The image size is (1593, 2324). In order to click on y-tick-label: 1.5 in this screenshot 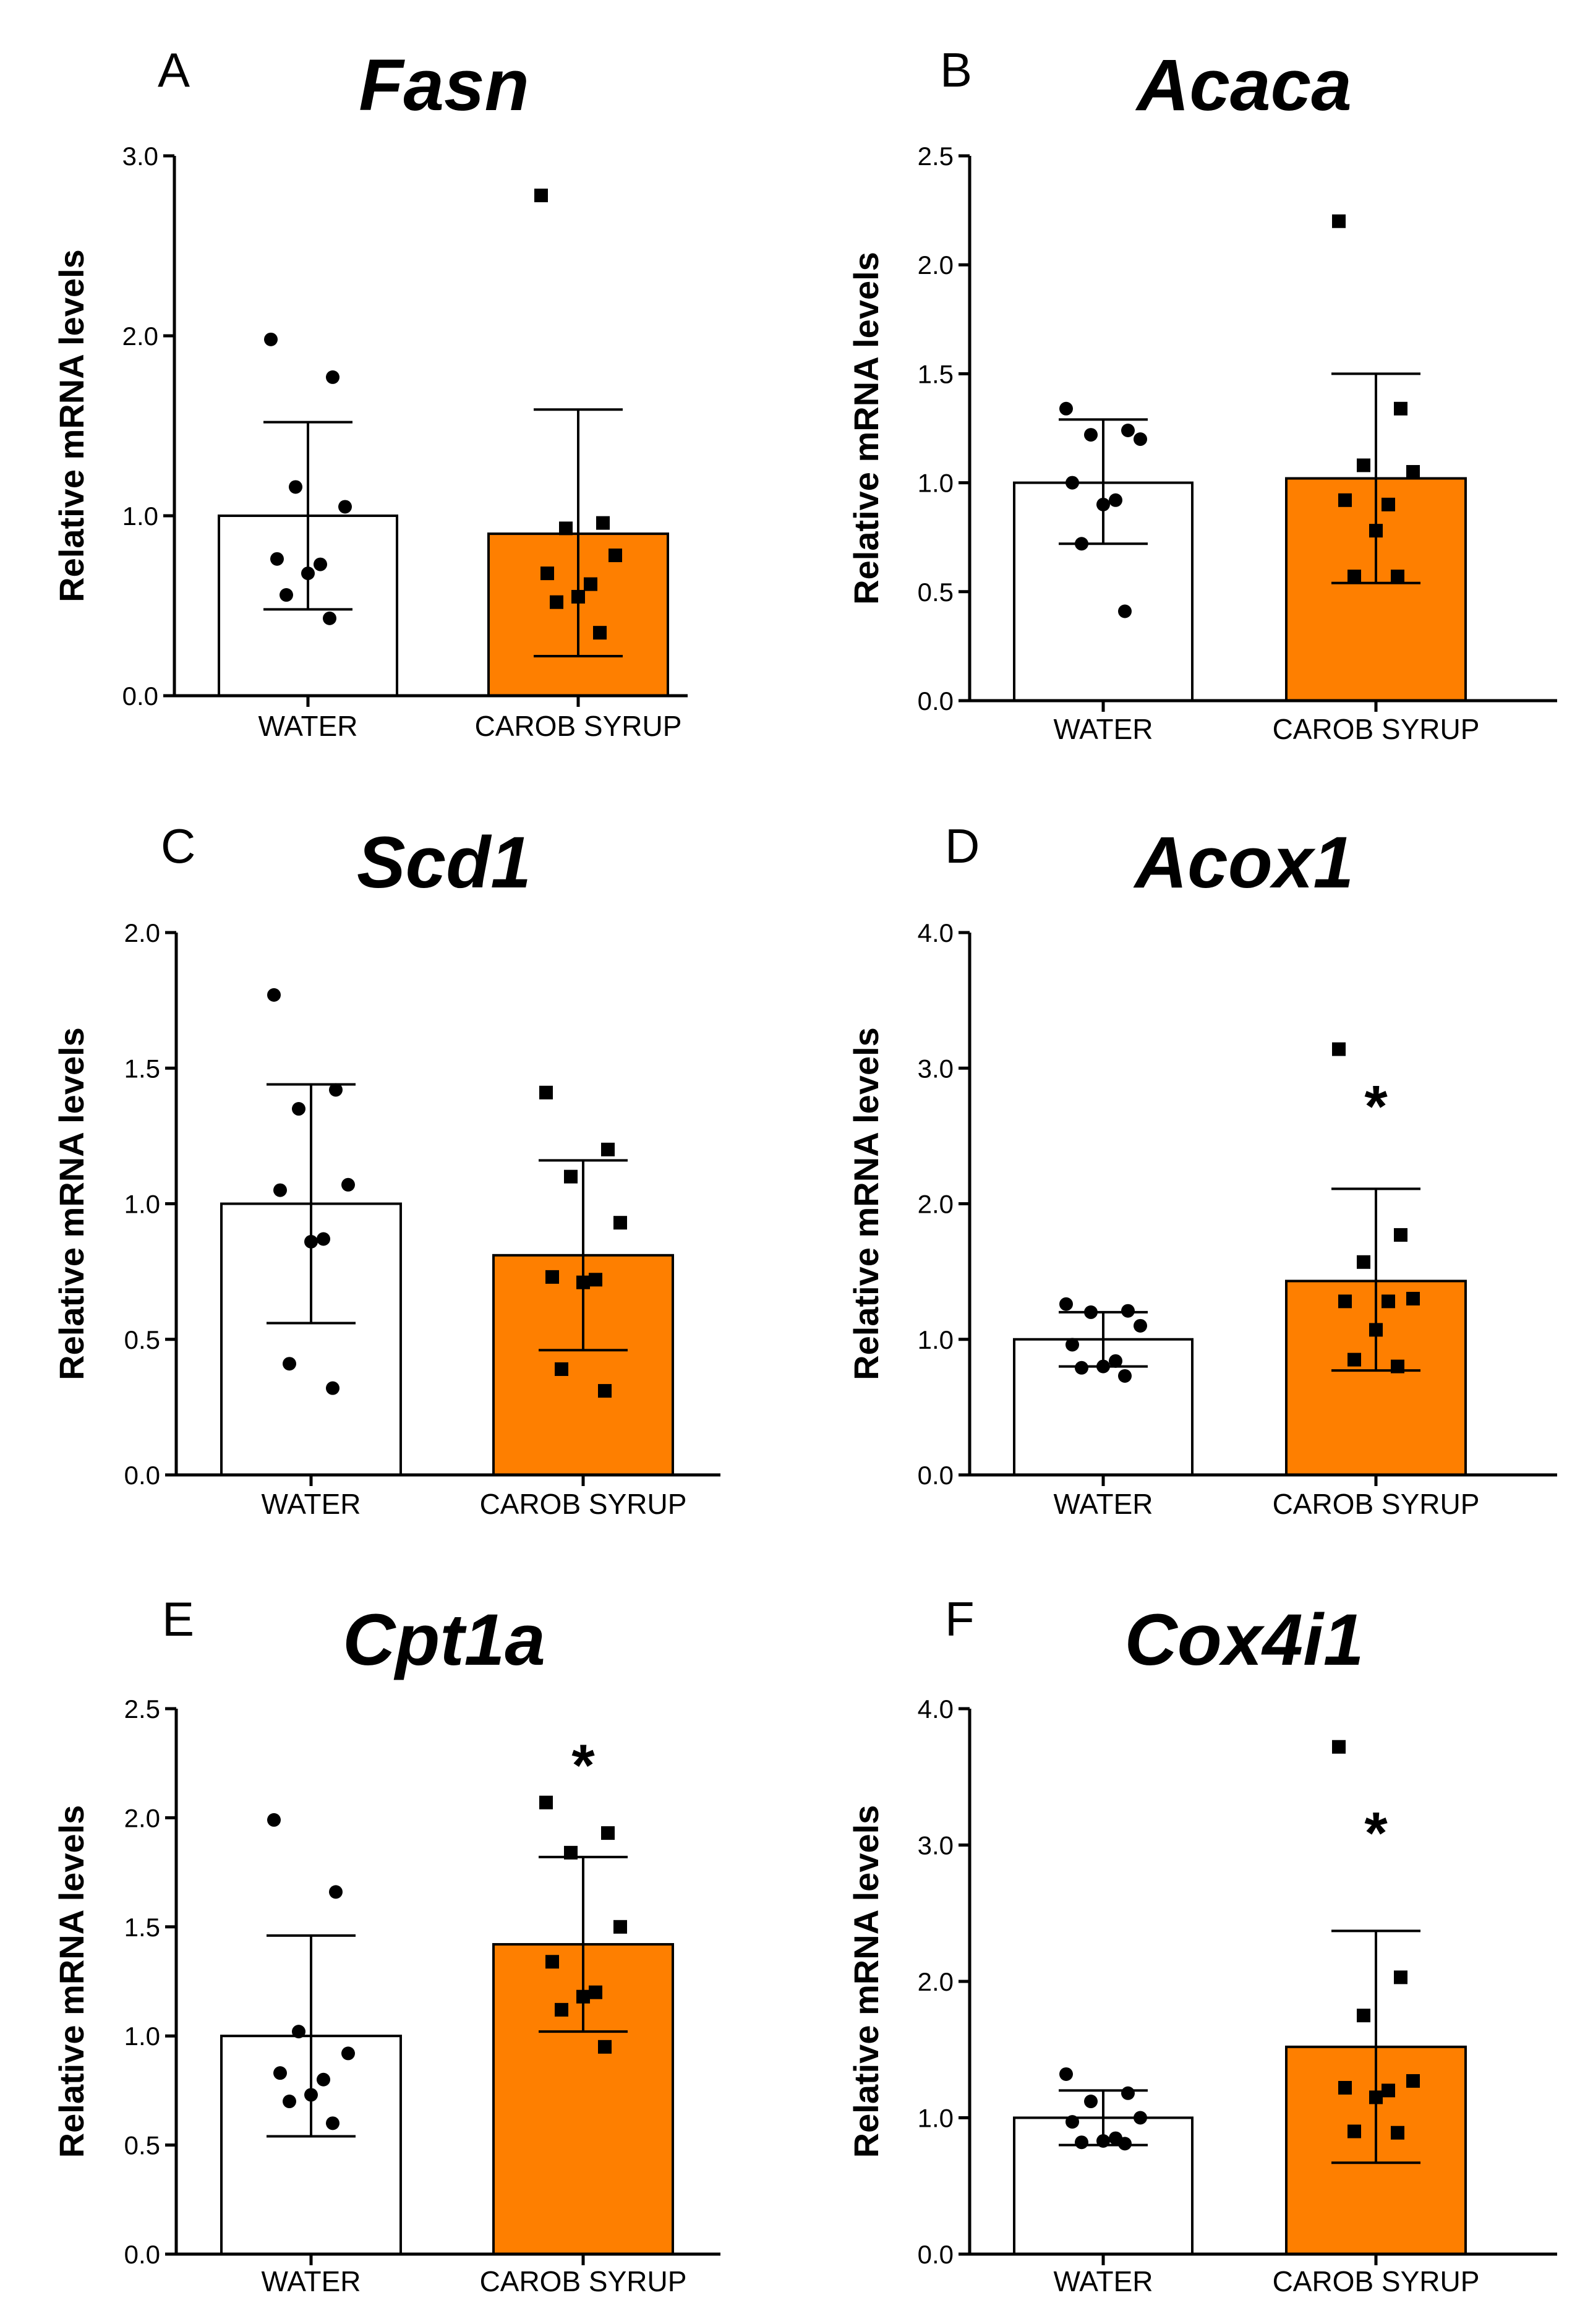, I will do `click(142, 1927)`.